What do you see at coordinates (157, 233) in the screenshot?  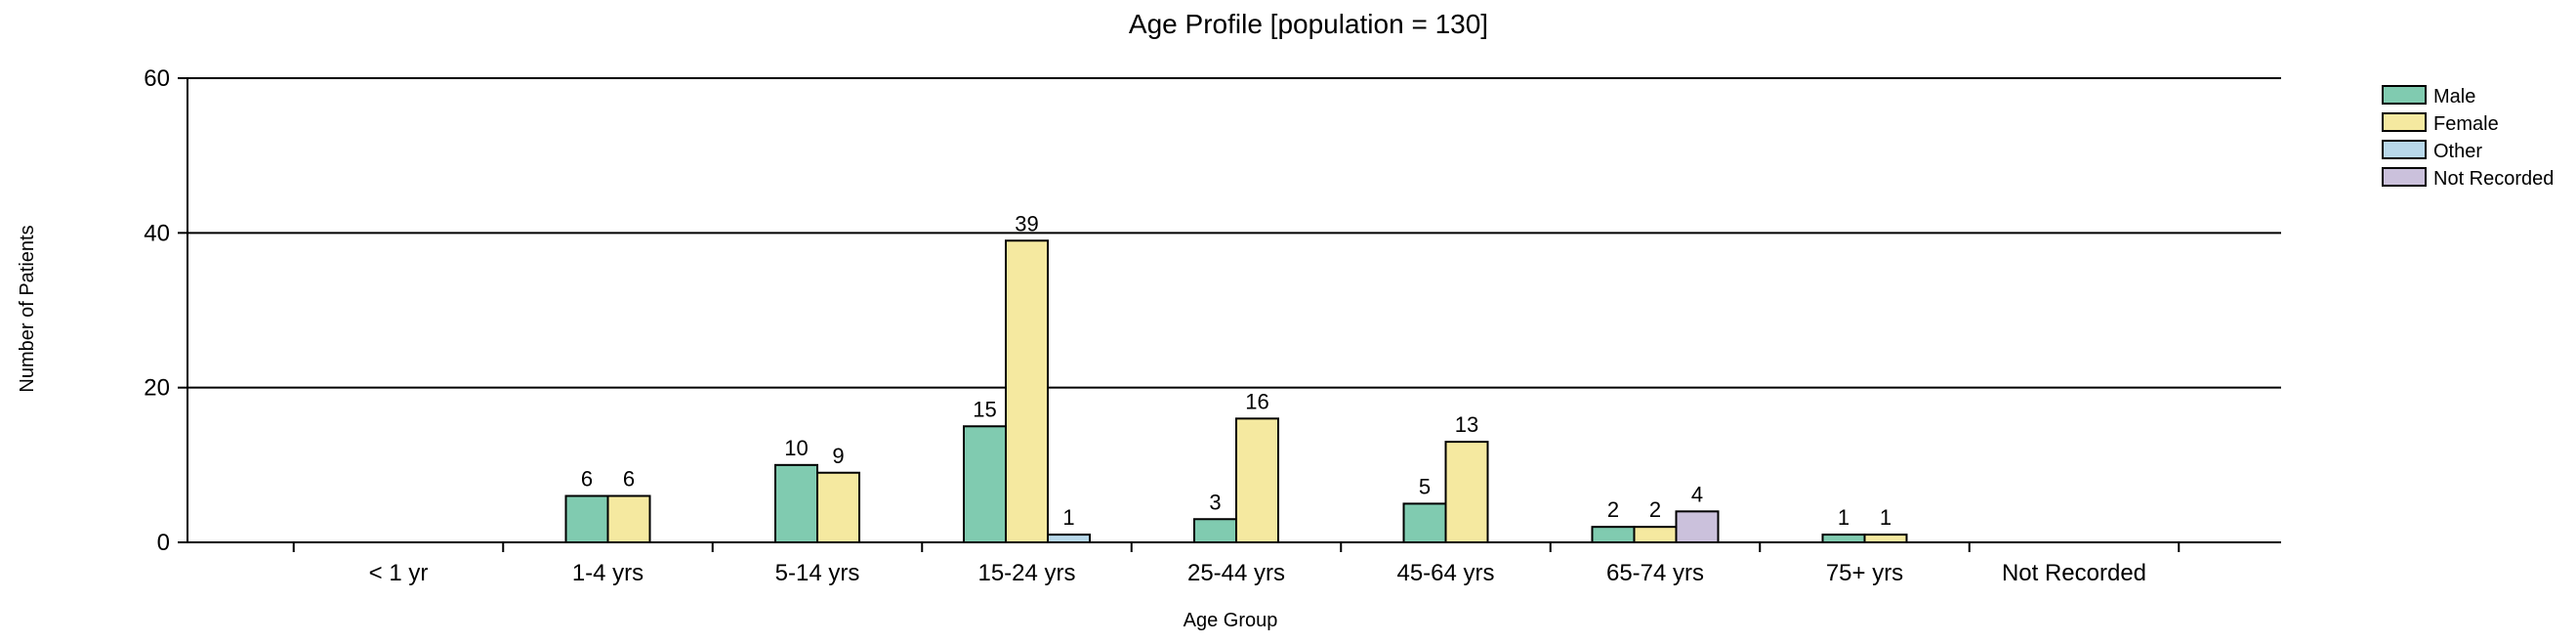 I see `y-tick-label: 40` at bounding box center [157, 233].